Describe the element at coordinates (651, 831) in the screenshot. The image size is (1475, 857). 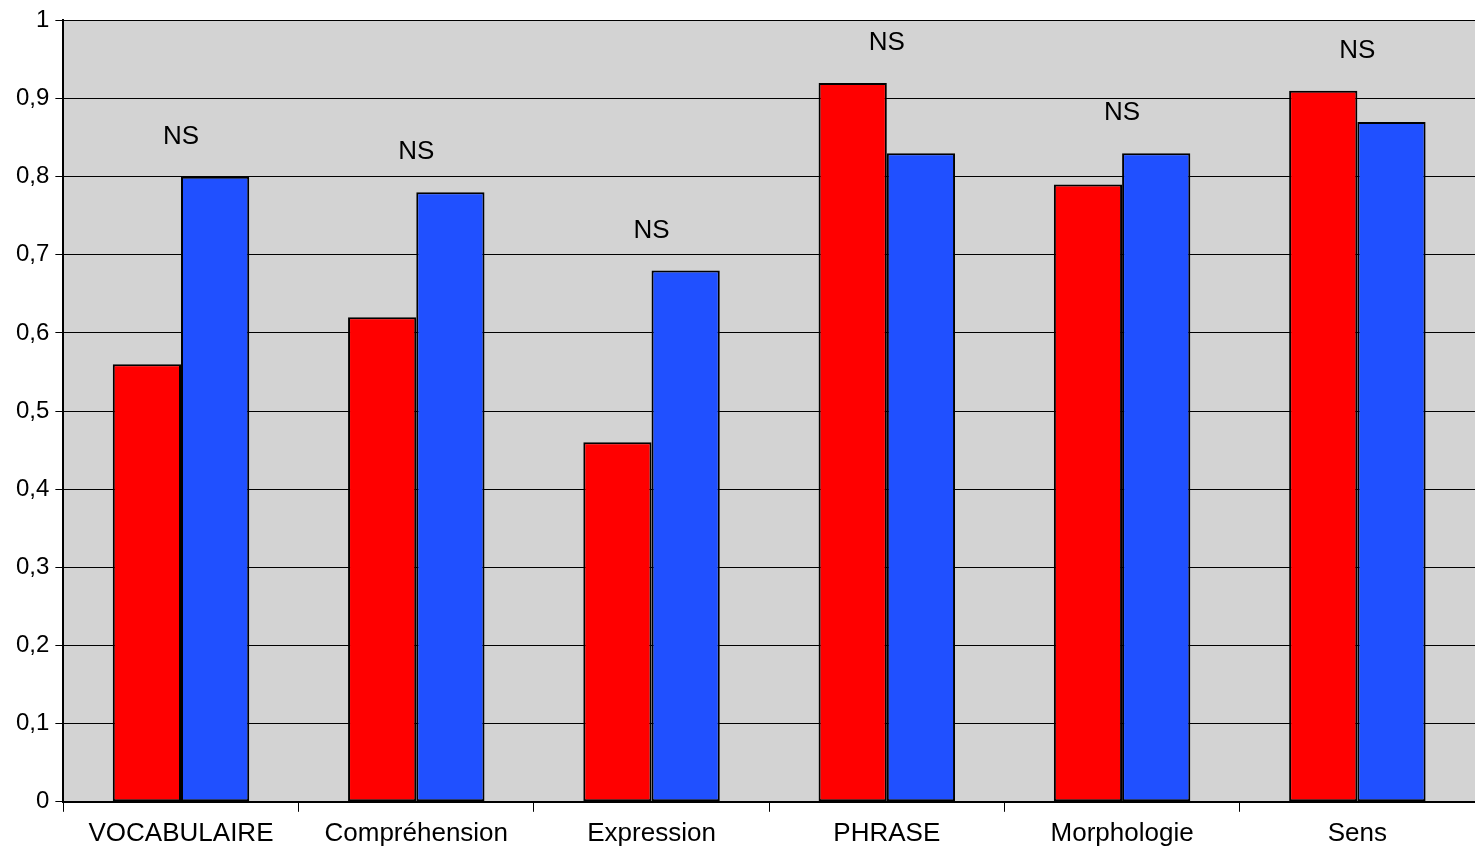
I see `x-tick-label: Expression` at that location.